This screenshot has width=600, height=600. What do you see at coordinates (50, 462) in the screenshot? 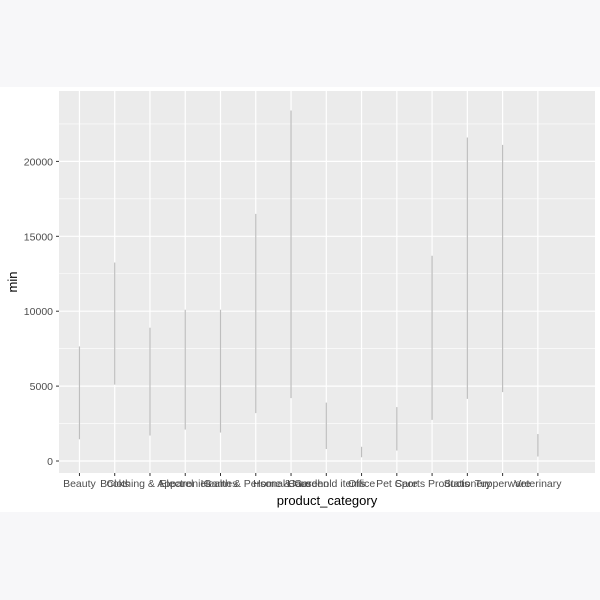
I see `y-tick-label: 0` at bounding box center [50, 462].